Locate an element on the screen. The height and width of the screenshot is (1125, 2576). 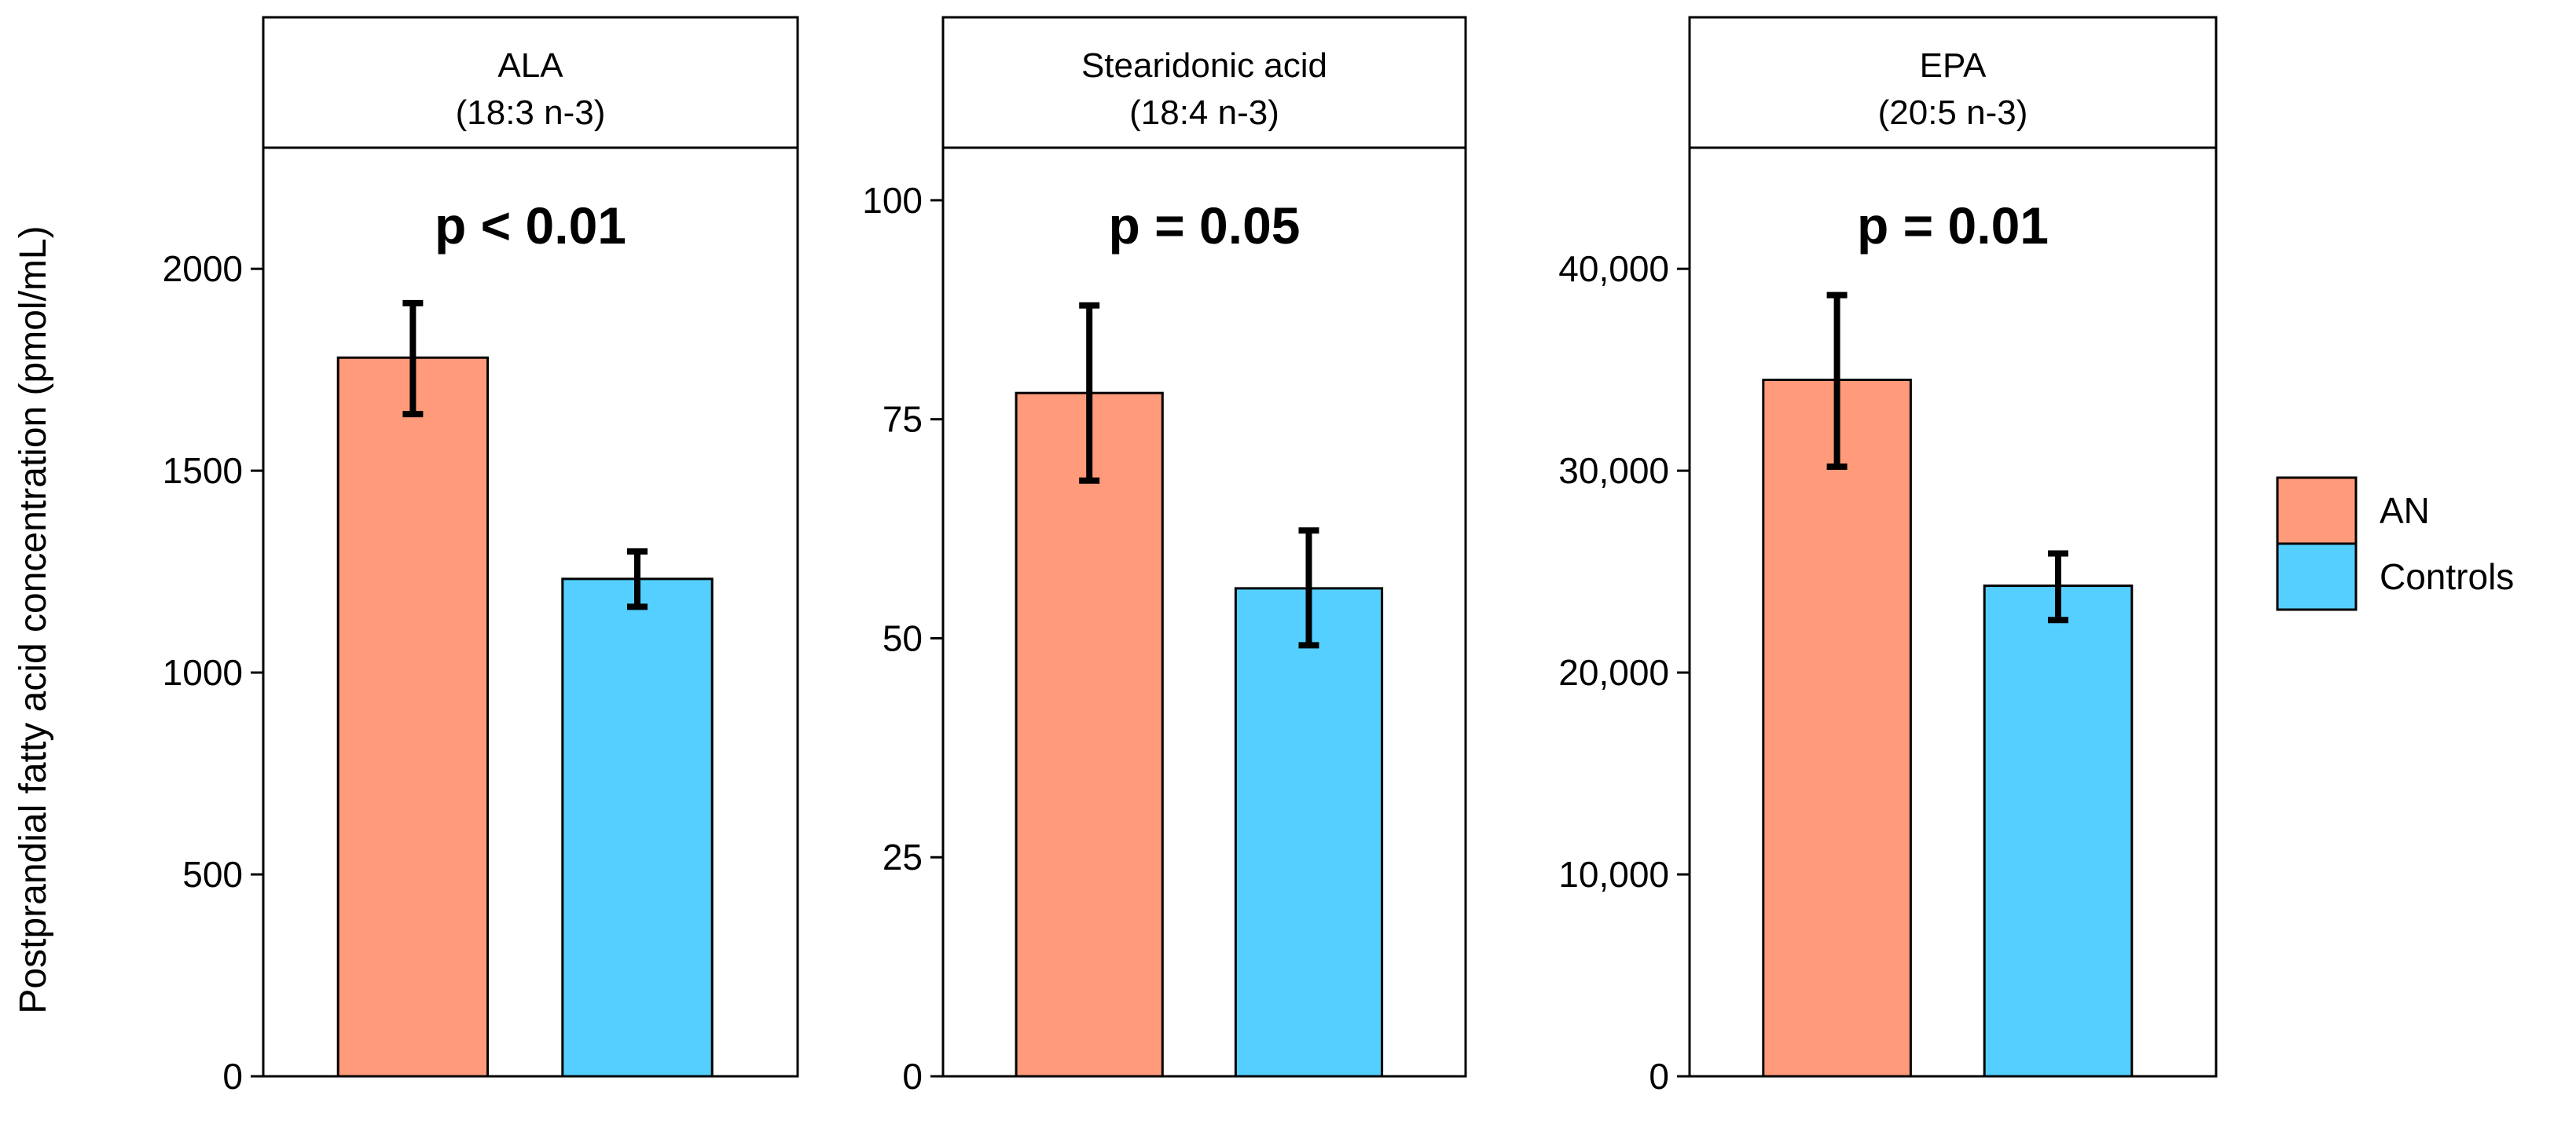
legend: AN Controls is located at coordinates (2395, 543).